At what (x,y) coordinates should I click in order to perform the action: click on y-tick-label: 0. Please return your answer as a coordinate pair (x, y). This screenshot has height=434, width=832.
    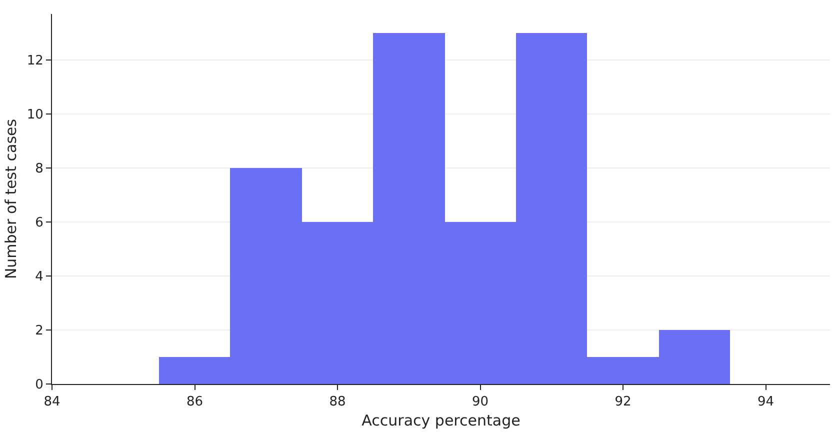
    Looking at the image, I should click on (39, 385).